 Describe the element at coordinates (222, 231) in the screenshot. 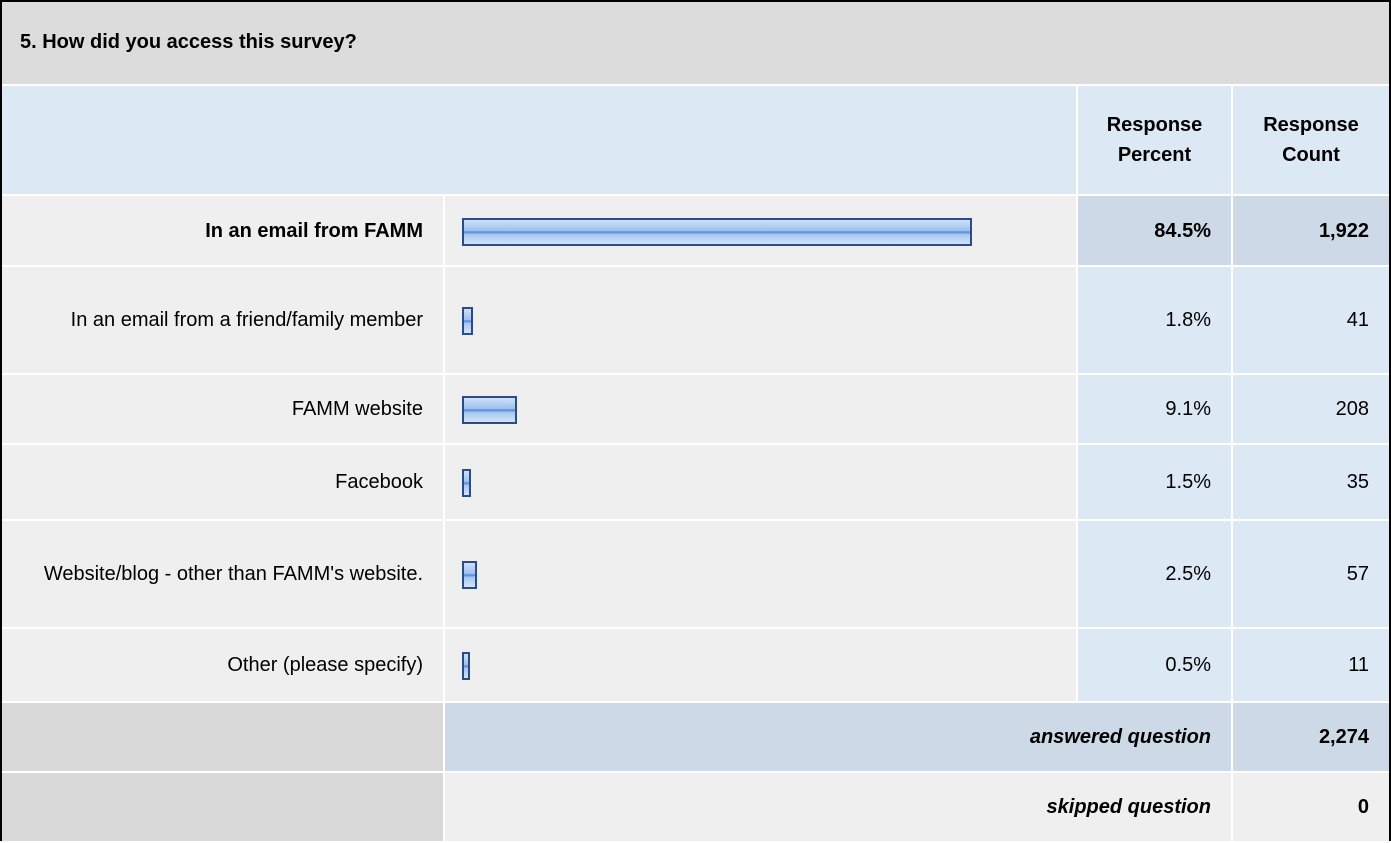

I see `row-label: In an email from FAMM` at that location.